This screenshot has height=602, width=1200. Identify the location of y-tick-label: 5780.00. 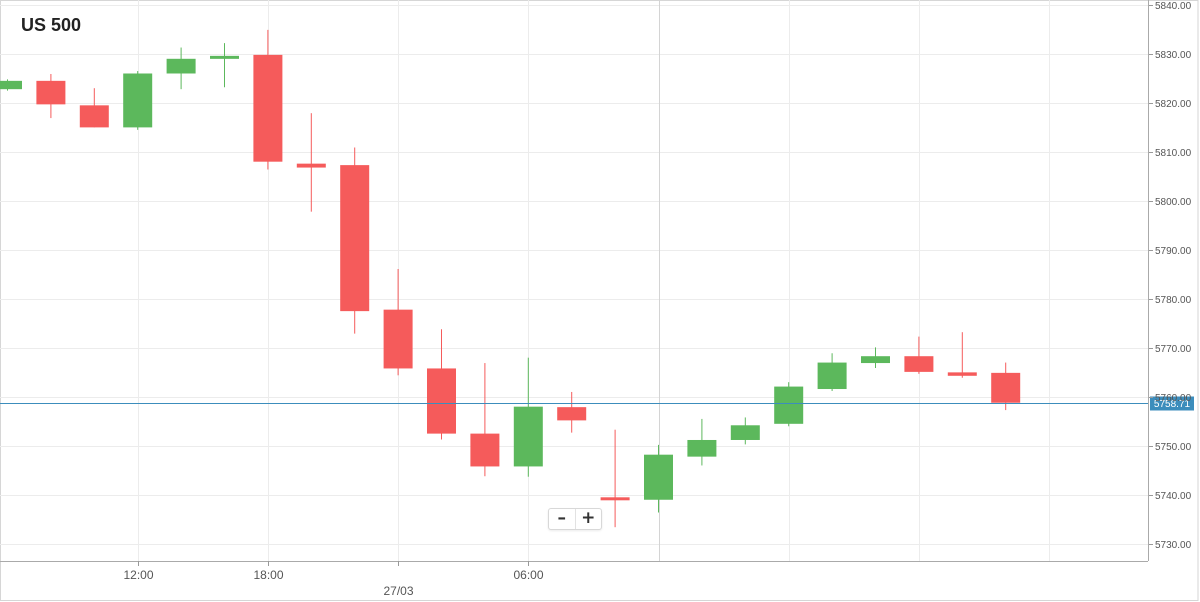
(1173, 300).